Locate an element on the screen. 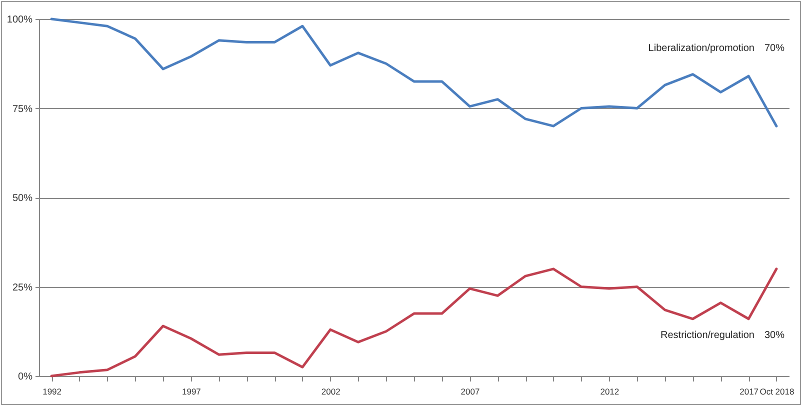 The image size is (804, 408). annotation: 70% is located at coordinates (774, 48).